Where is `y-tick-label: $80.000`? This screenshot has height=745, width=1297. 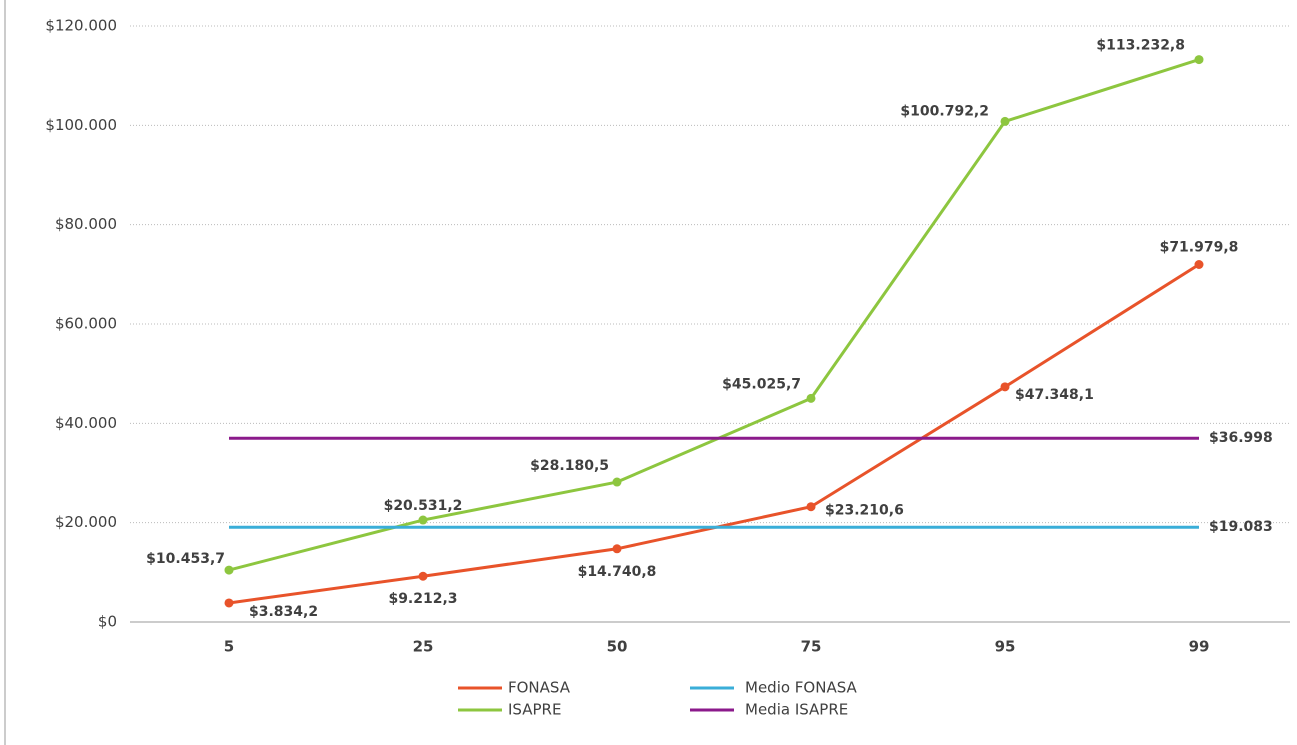
y-tick-label: $80.000 is located at coordinates (86, 224).